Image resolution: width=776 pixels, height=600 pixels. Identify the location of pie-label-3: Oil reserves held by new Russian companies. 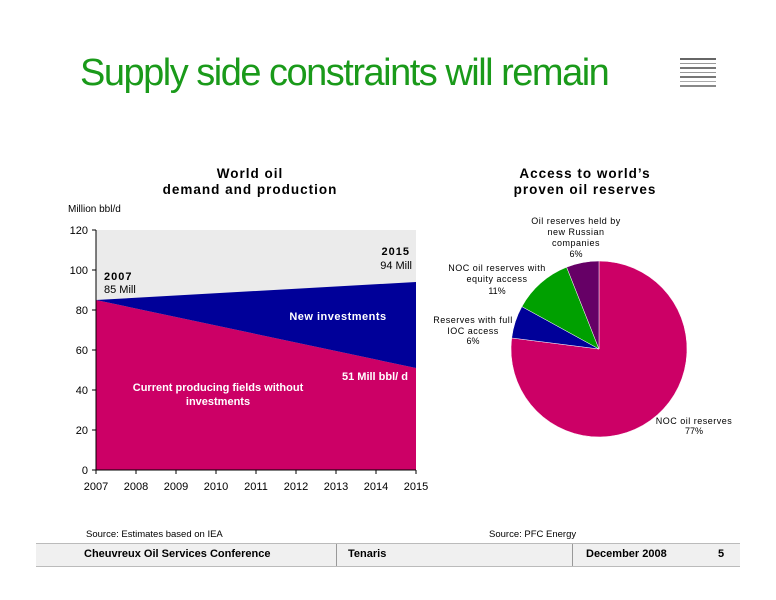
(576, 232).